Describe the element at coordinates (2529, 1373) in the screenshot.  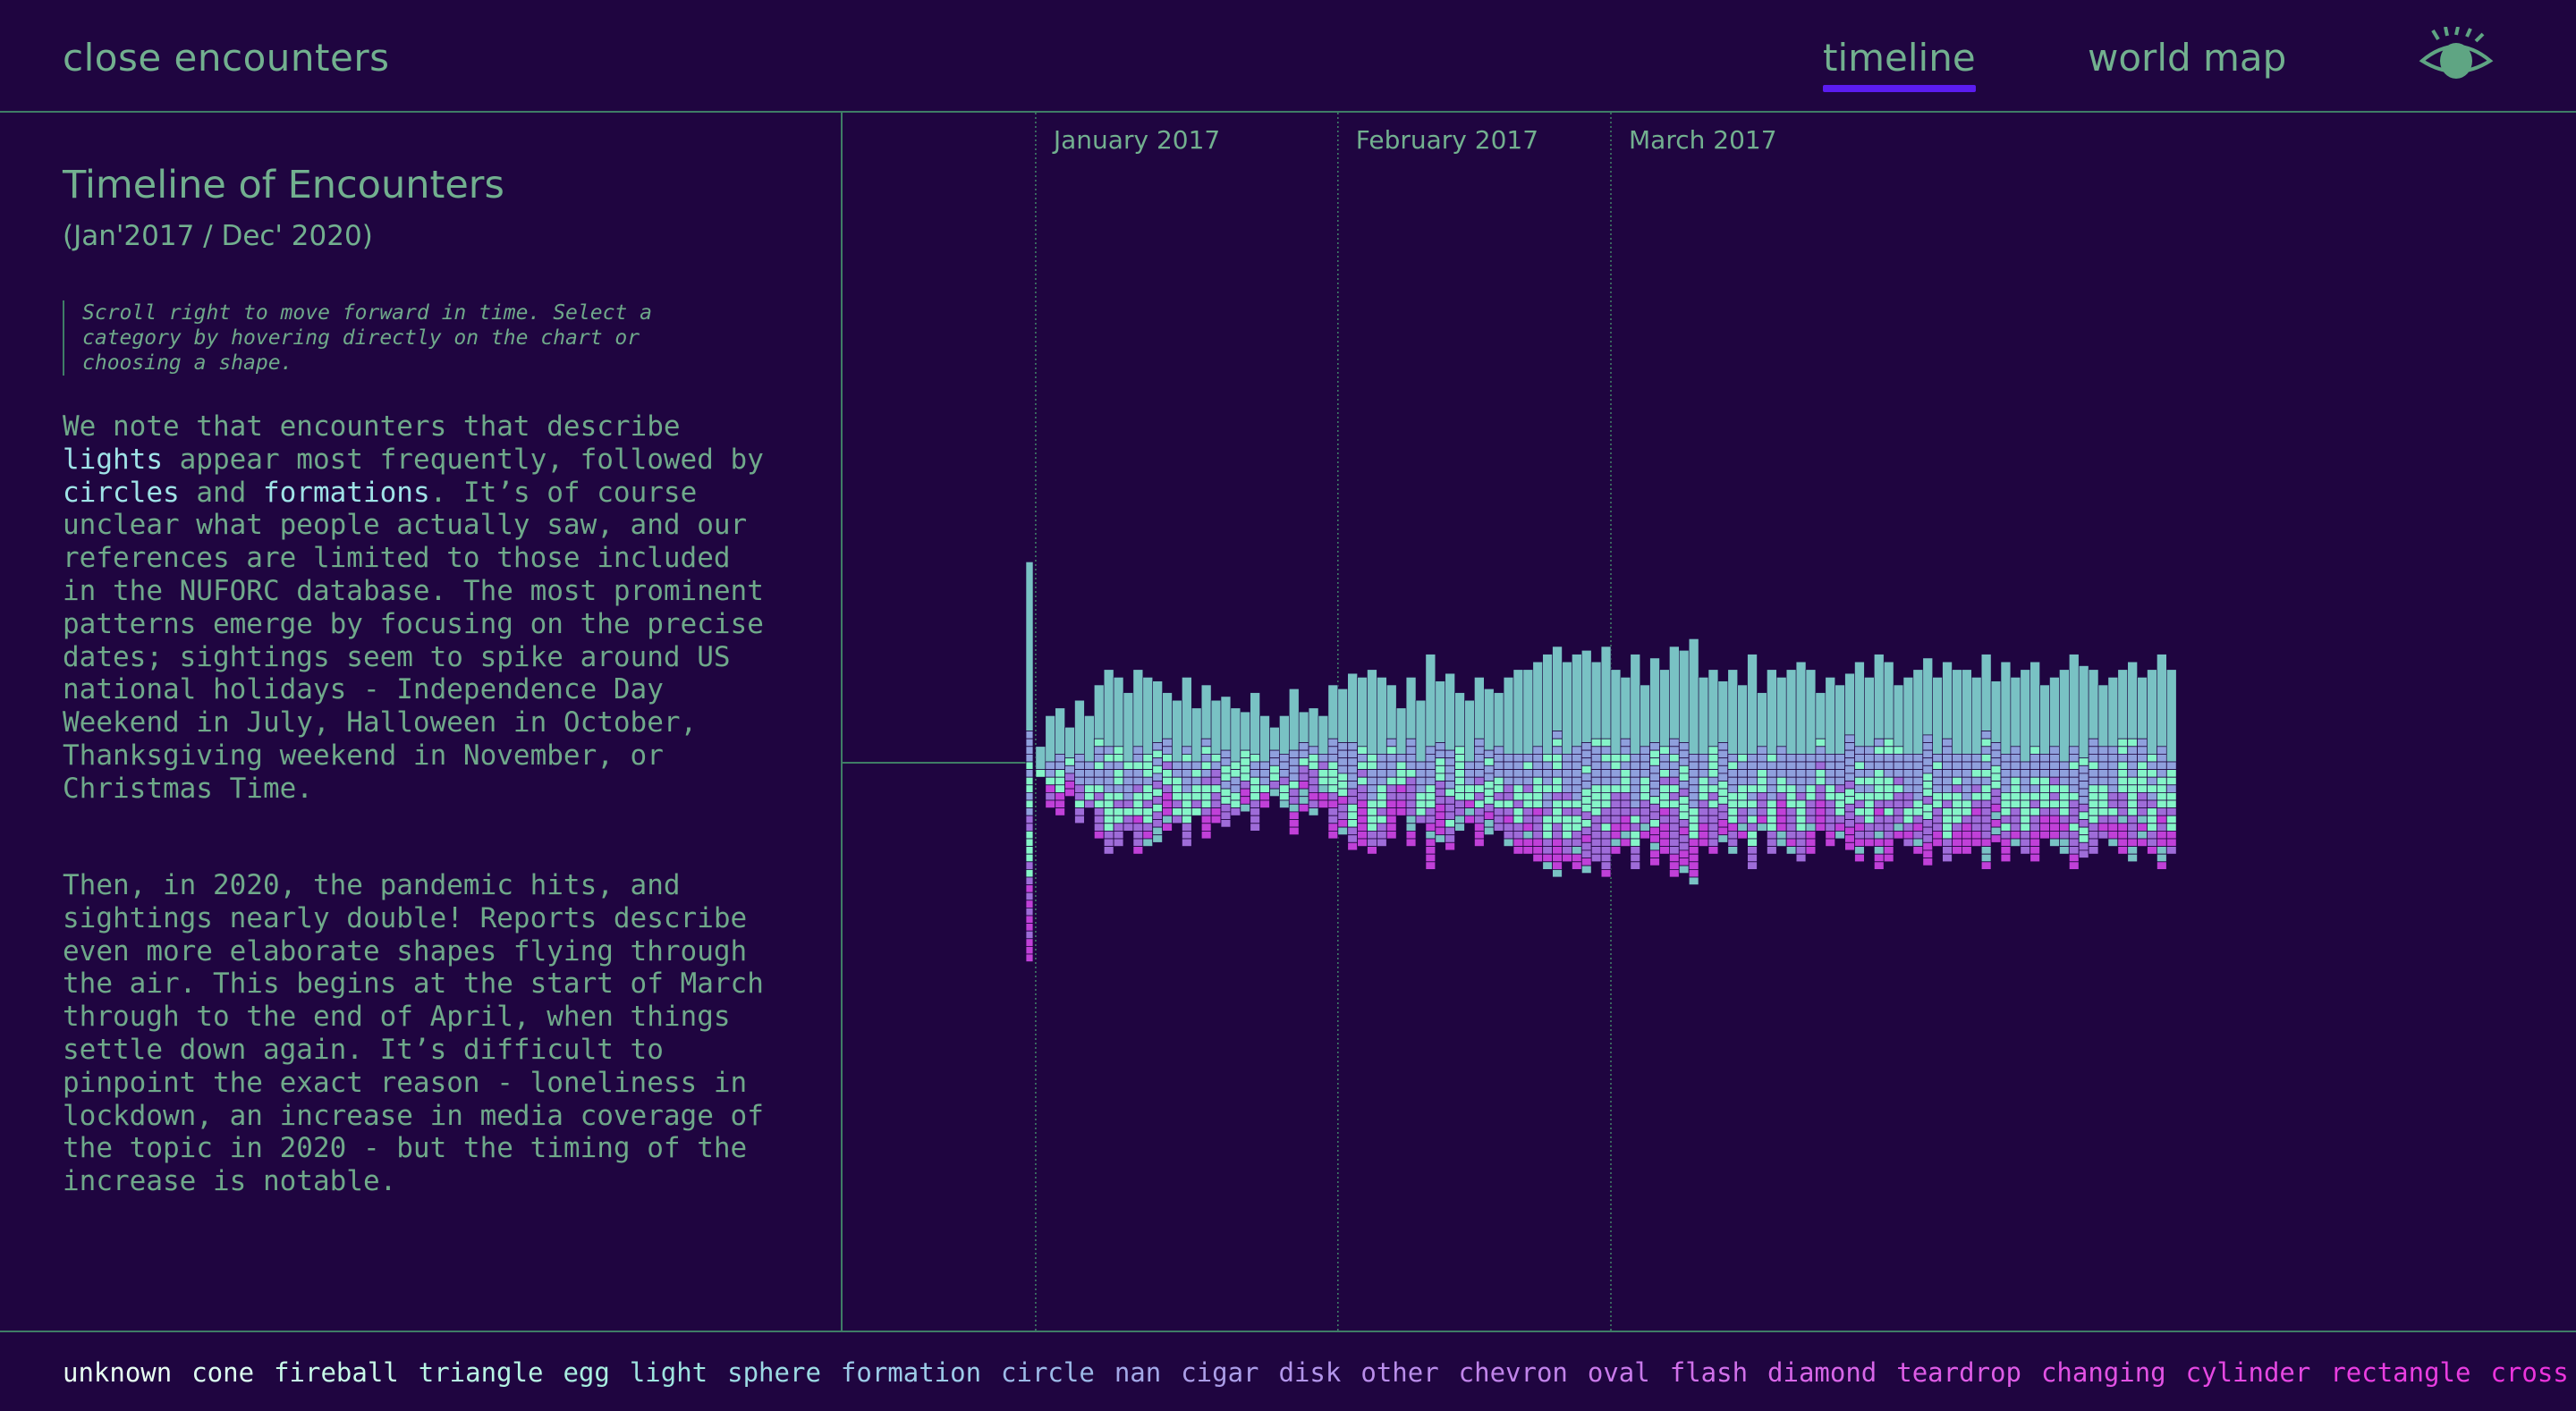
I see `legend-item-cross: cross` at that location.